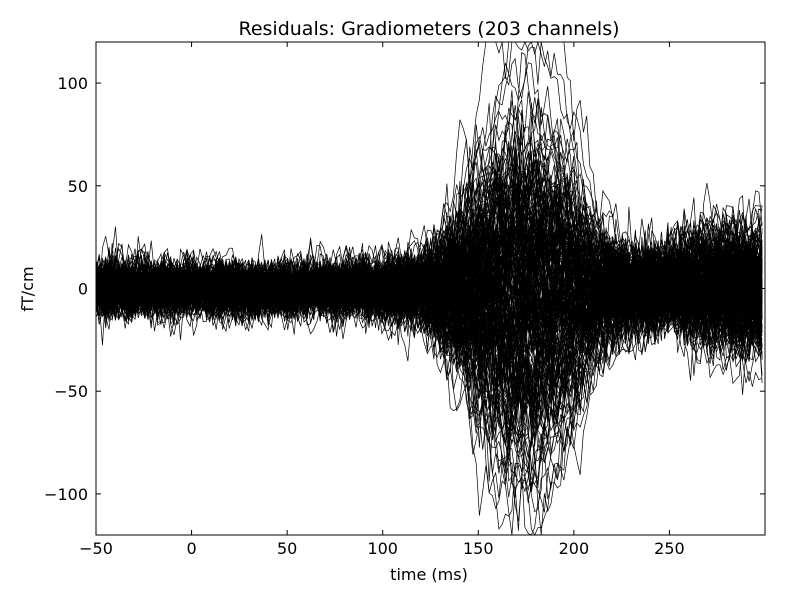 Image resolution: width=800 pixels, height=600 pixels. Describe the element at coordinates (191, 548) in the screenshot. I see `x-tick-label: 0` at that location.